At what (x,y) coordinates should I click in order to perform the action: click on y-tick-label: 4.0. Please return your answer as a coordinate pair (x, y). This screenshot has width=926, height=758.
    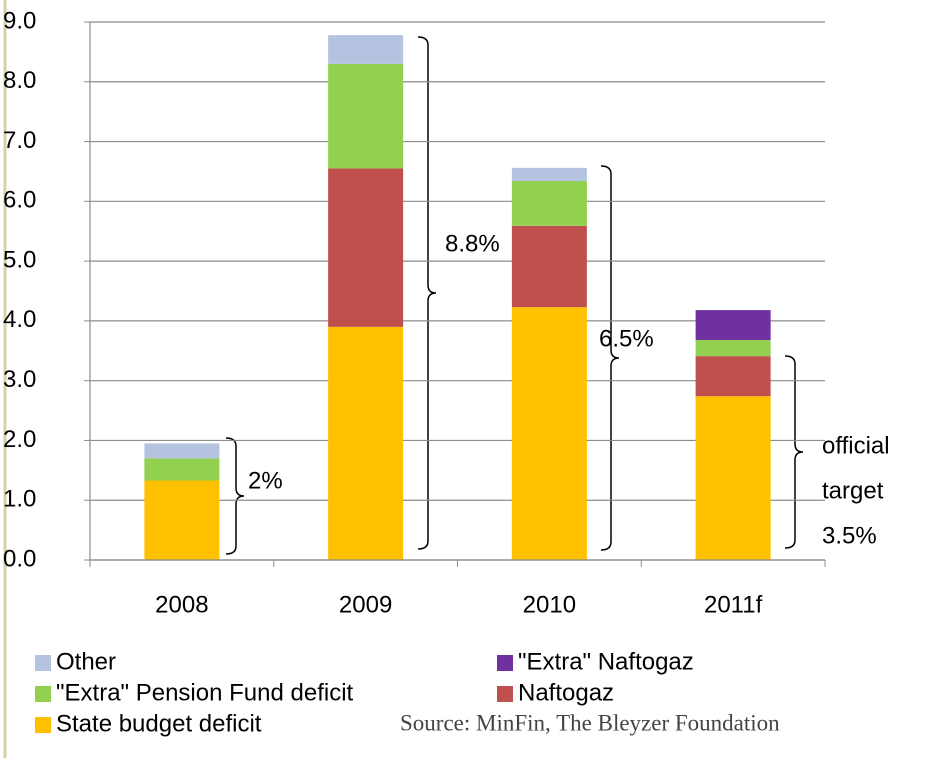
    Looking at the image, I should click on (19, 319).